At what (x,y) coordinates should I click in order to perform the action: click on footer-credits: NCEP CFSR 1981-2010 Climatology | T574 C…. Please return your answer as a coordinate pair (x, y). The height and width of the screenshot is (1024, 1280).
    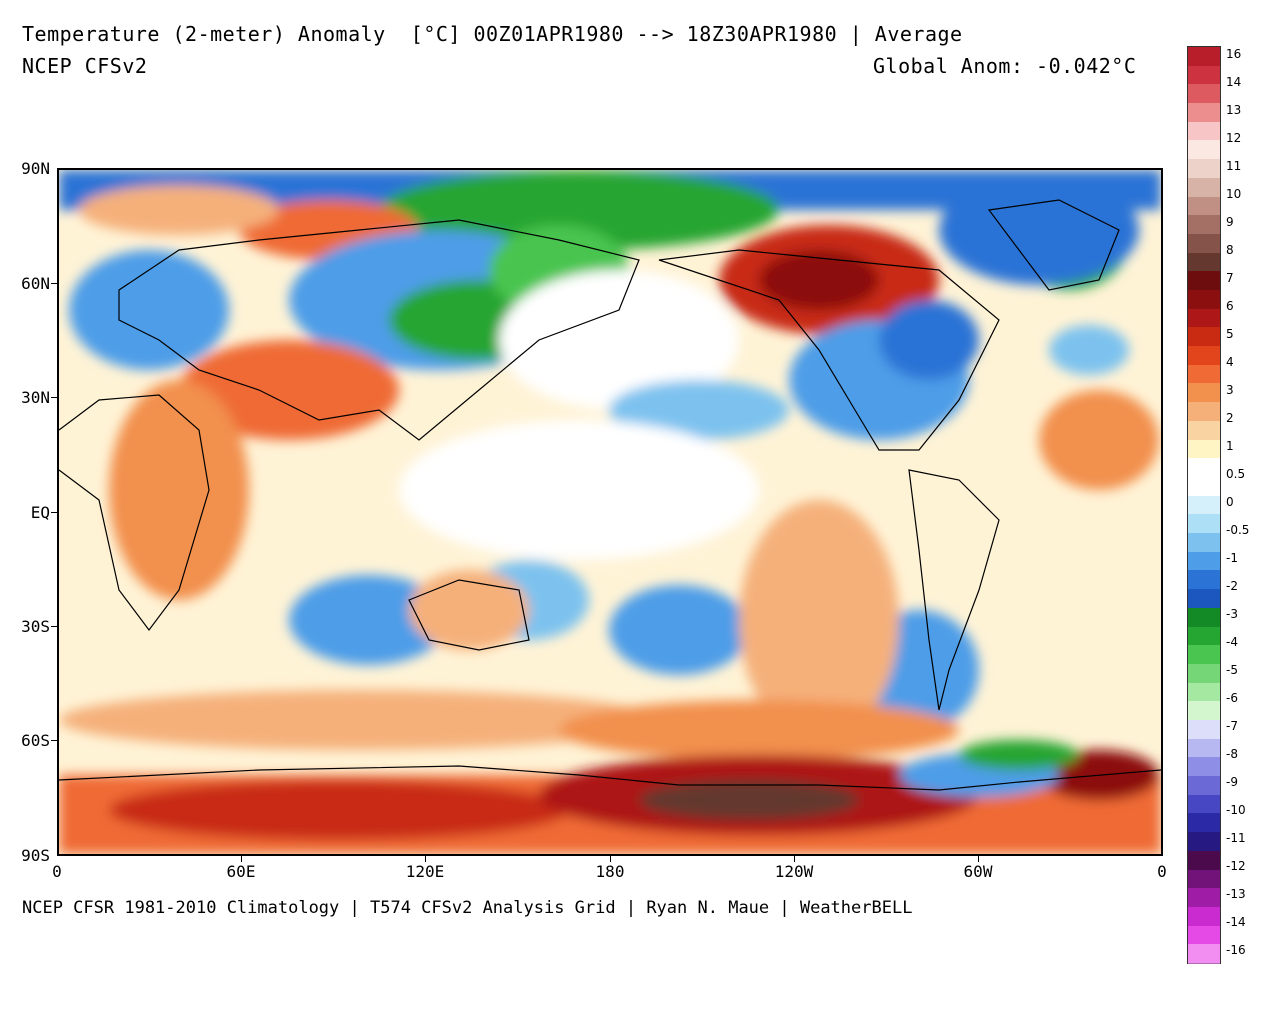
    Looking at the image, I should click on (467, 908).